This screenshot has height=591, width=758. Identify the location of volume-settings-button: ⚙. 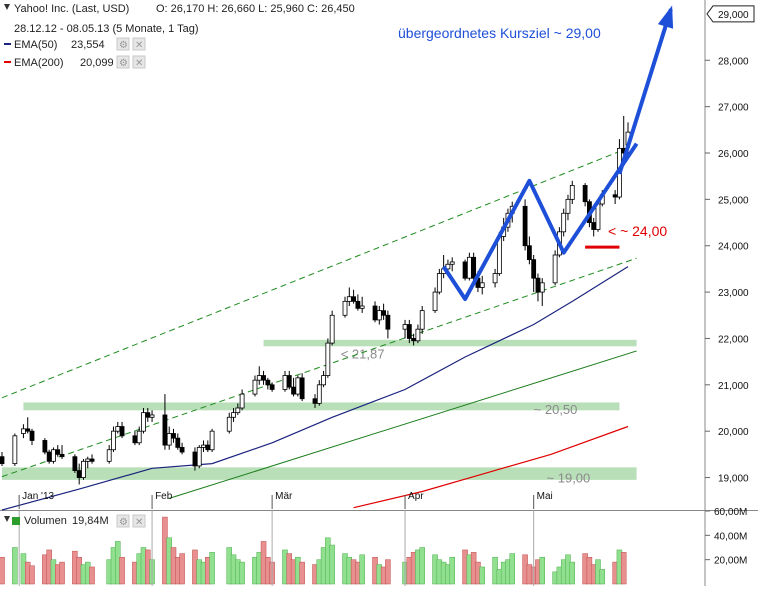
(123, 521).